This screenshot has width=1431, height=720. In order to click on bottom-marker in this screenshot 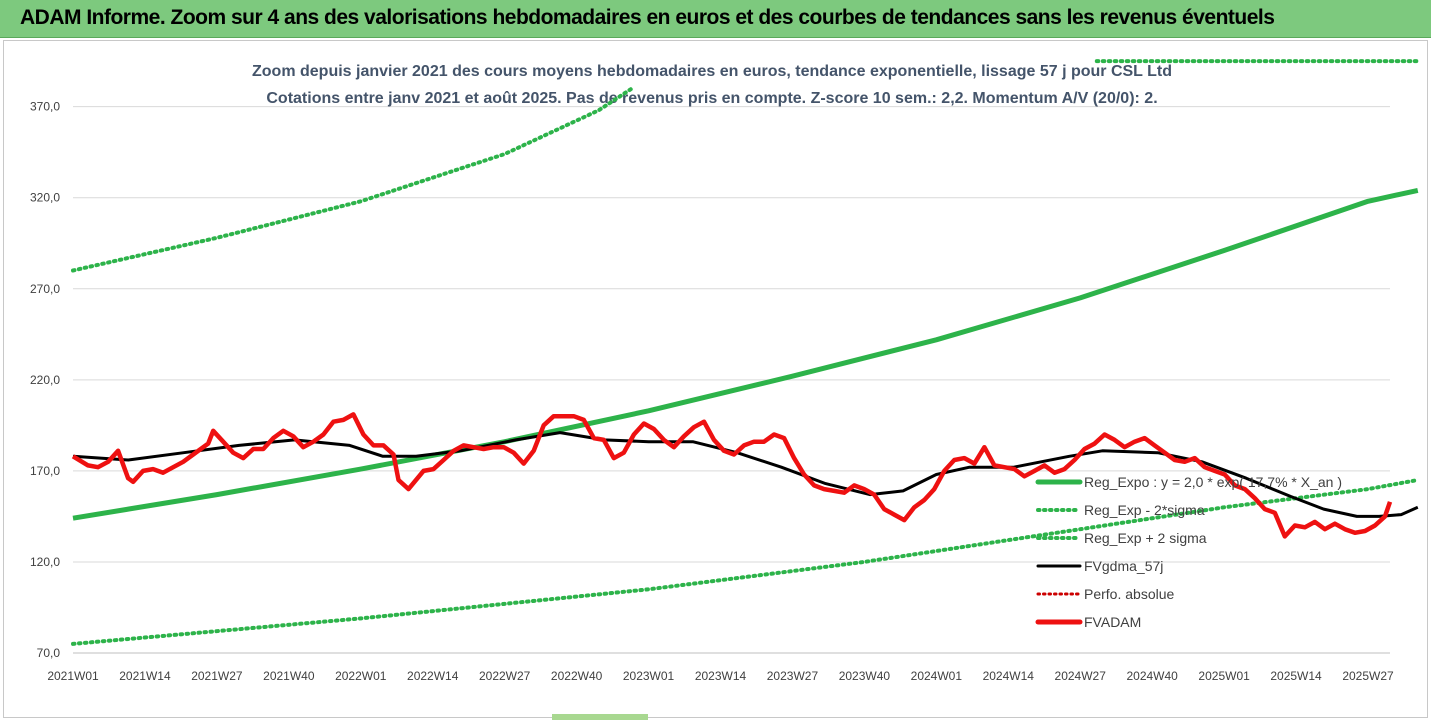, I will do `click(600, 717)`.